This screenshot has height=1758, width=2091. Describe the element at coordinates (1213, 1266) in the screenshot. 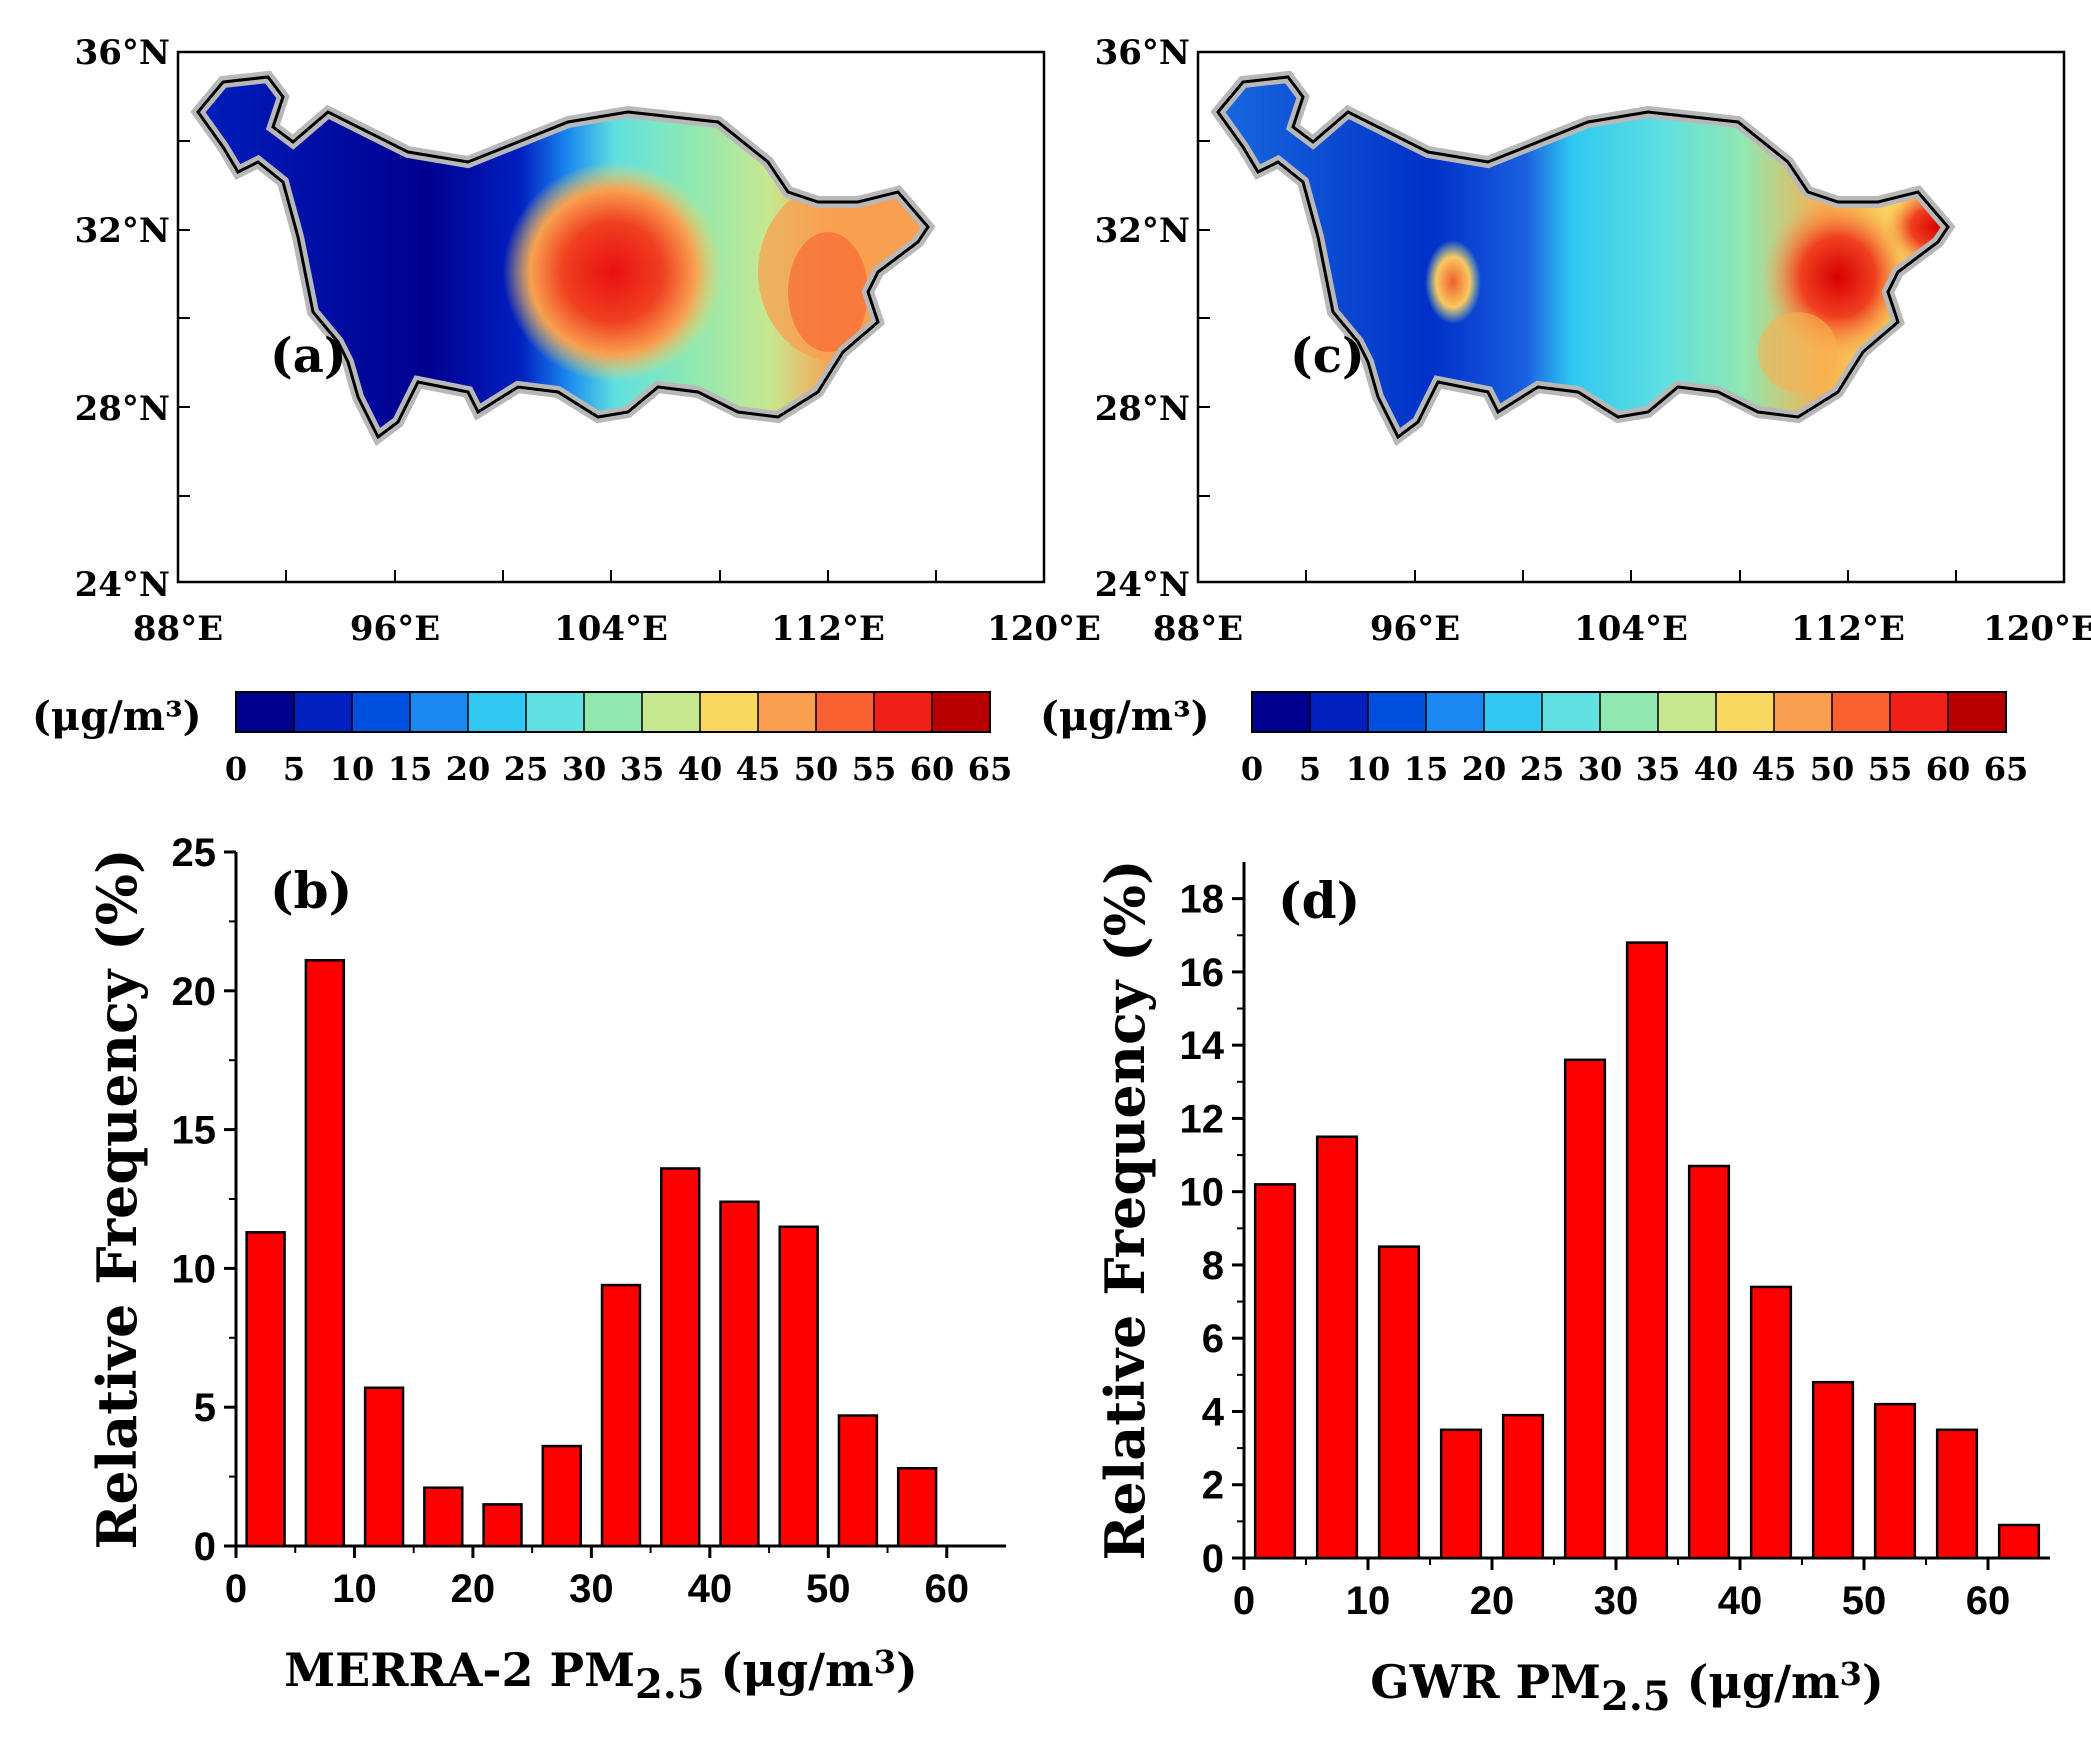

I see `y-tick-label: 8` at that location.